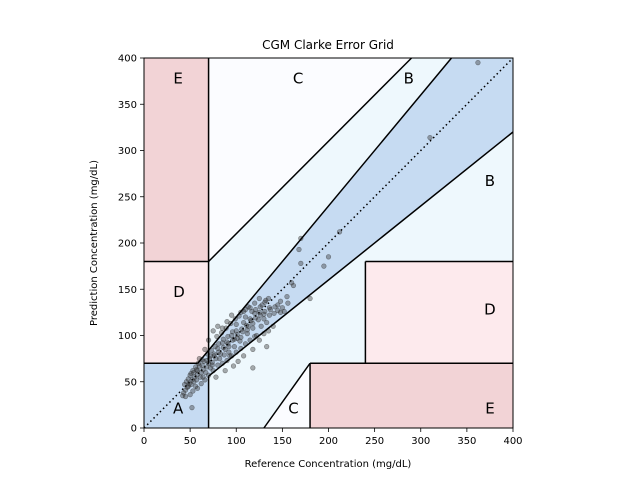 The height and width of the screenshot is (480, 640). I want to click on y-tick-label: 350, so click(127, 105).